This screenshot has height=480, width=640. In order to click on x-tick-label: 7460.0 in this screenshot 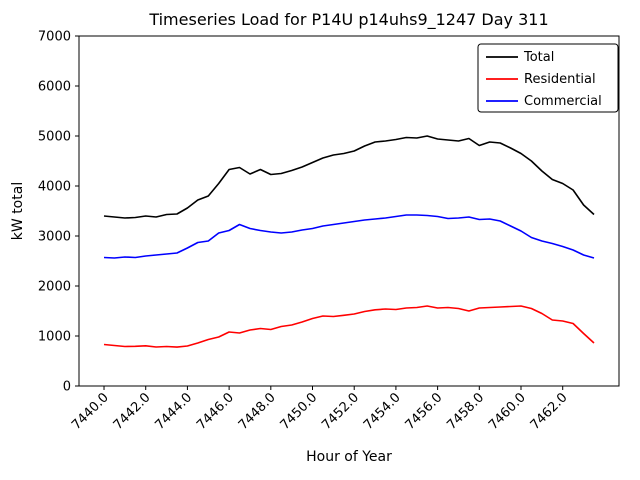, I will do `click(507, 411)`.